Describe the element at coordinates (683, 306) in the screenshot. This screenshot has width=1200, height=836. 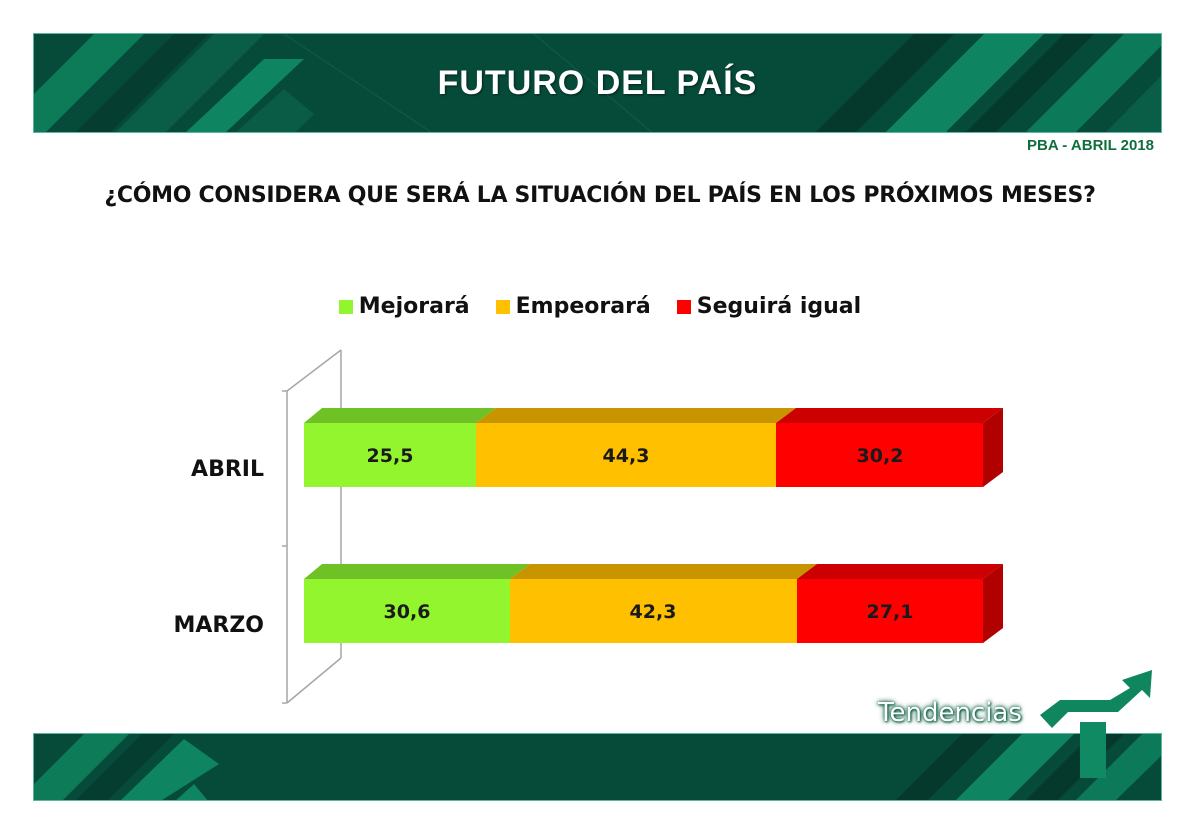
I see `legend-swatch-red` at that location.